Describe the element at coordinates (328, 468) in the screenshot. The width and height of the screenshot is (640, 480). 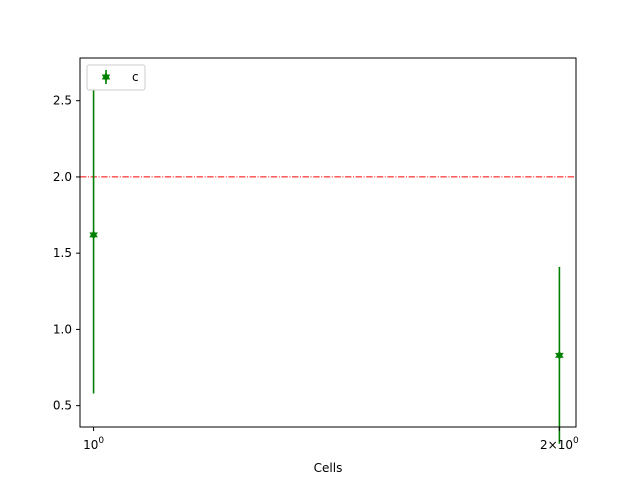
I see `x-axis-label: Cells` at that location.